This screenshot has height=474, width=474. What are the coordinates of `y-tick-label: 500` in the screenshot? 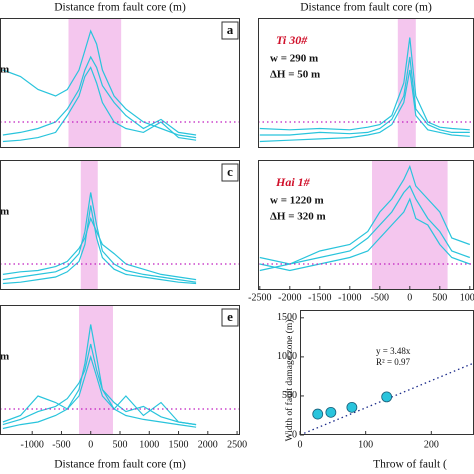 It's located at (289, 395).